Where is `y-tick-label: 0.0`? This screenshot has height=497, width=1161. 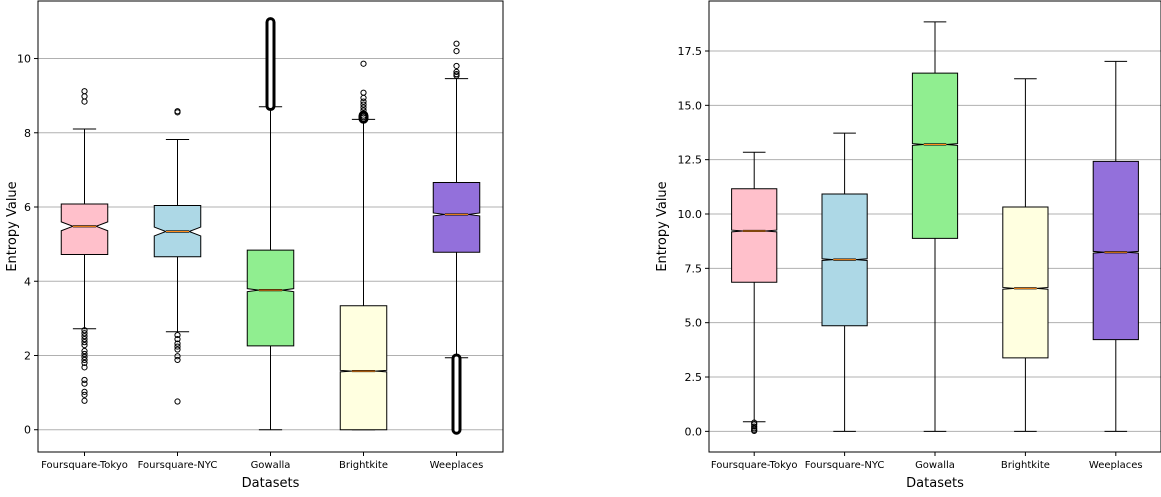 y-tick-label: 0.0 is located at coordinates (694, 431).